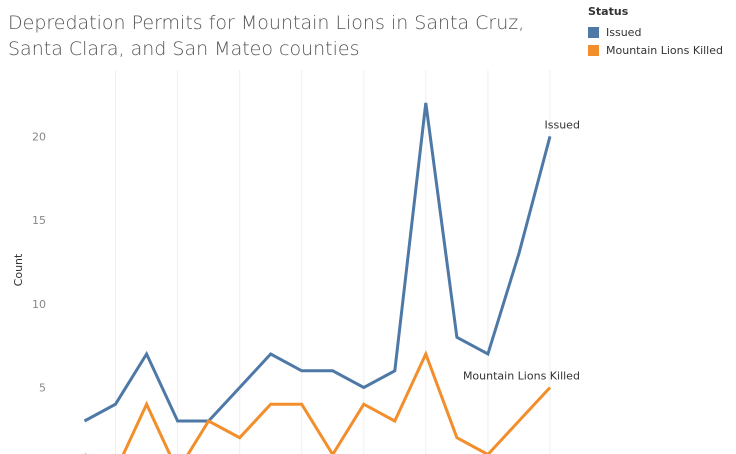  What do you see at coordinates (521, 250) in the screenshot?
I see `series-end-labels: Issued Mountain Lions Killed` at bounding box center [521, 250].